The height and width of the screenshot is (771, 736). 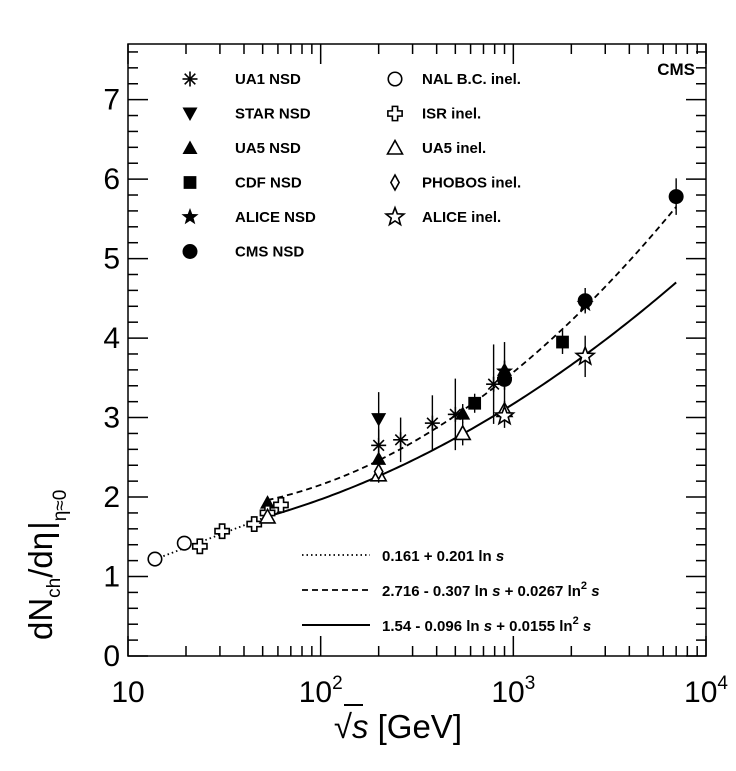 What do you see at coordinates (676, 69) in the screenshot?
I see `experiment-tag: CMS` at bounding box center [676, 69].